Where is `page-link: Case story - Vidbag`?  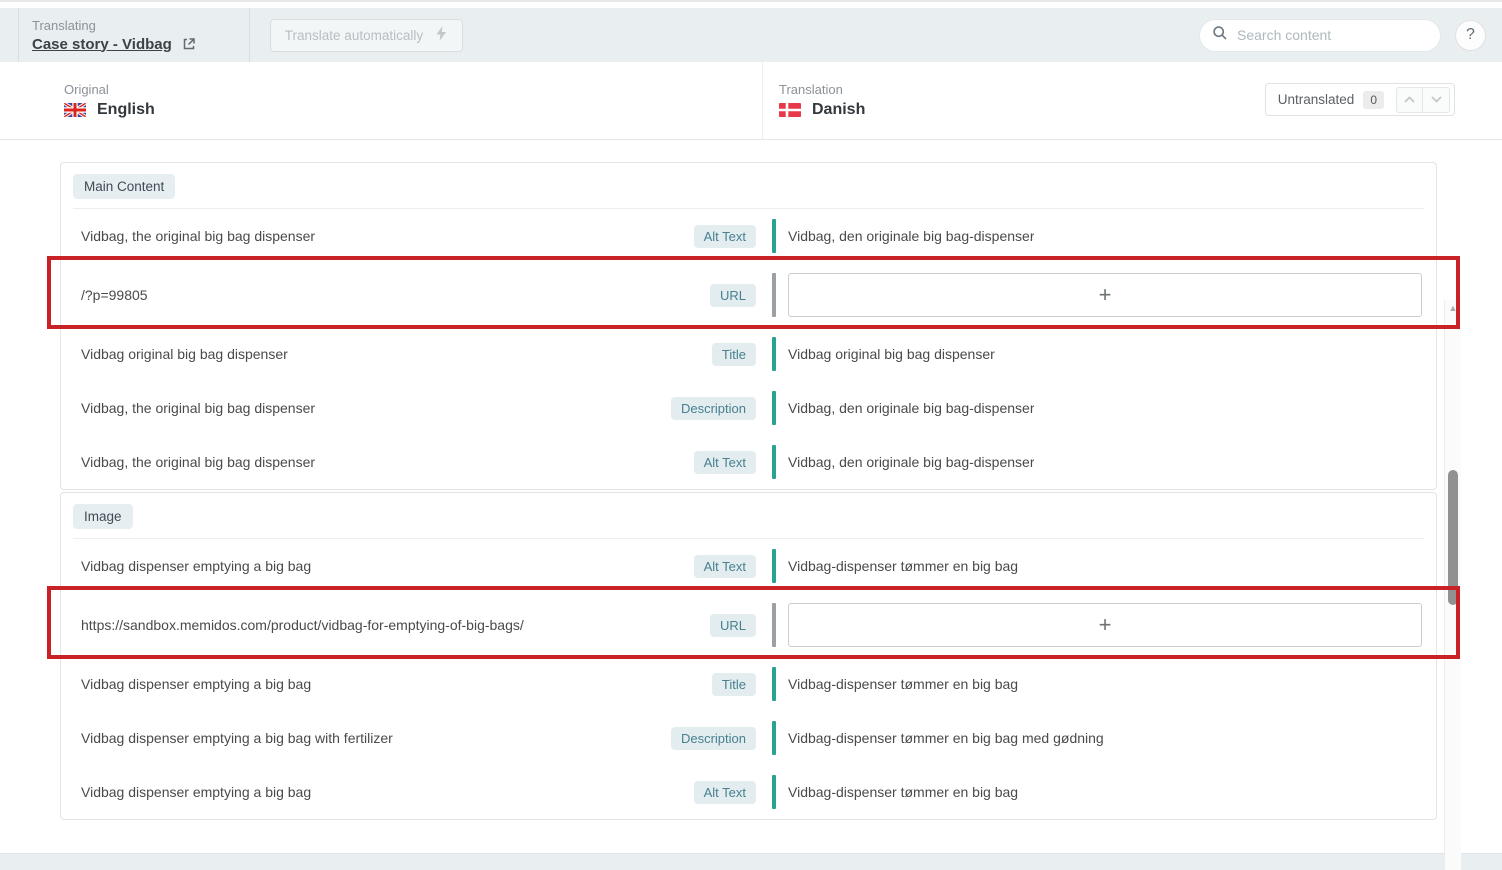
page-link: Case story - Vidbag is located at coordinates (102, 44).